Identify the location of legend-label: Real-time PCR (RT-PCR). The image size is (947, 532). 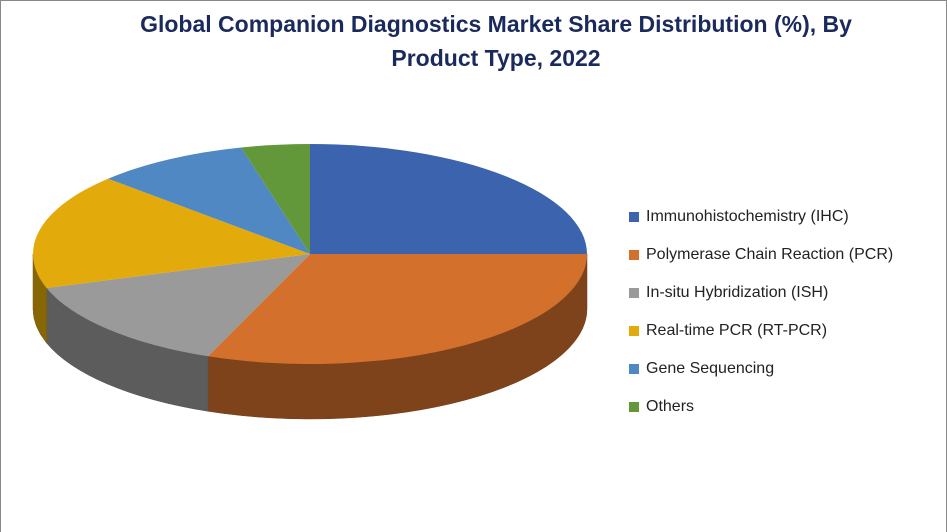
(736, 330).